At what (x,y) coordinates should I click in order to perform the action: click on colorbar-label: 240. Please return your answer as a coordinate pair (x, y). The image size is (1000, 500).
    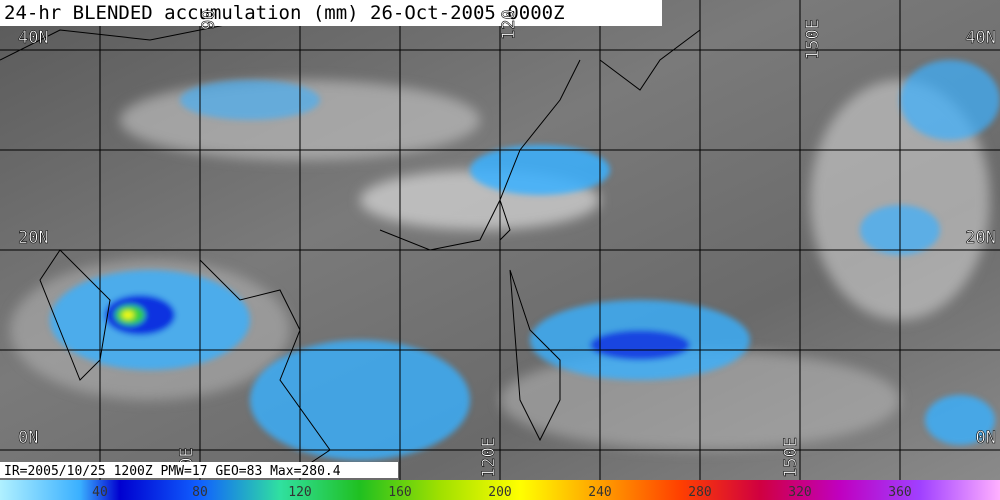
    Looking at the image, I should click on (599, 492).